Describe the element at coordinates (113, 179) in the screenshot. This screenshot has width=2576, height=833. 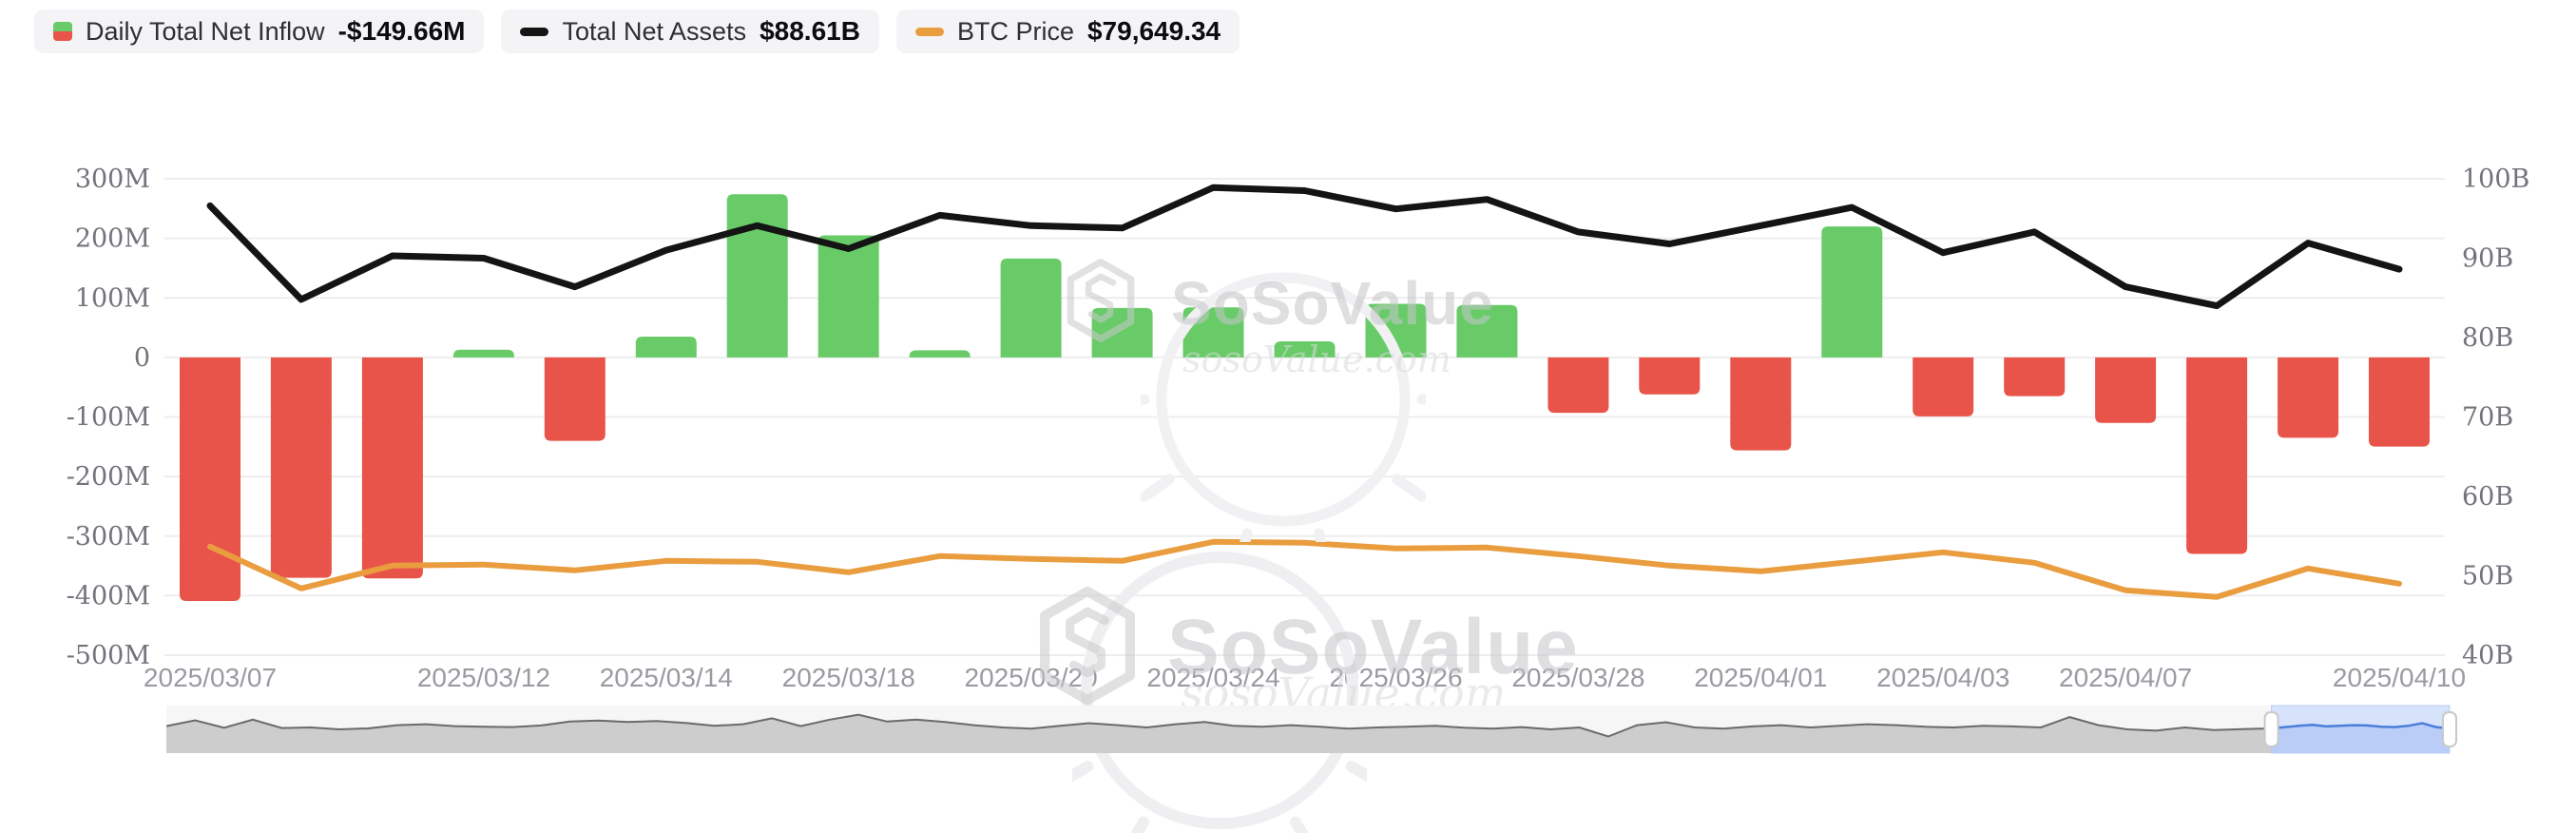
I see `svg-text: 300M` at that location.